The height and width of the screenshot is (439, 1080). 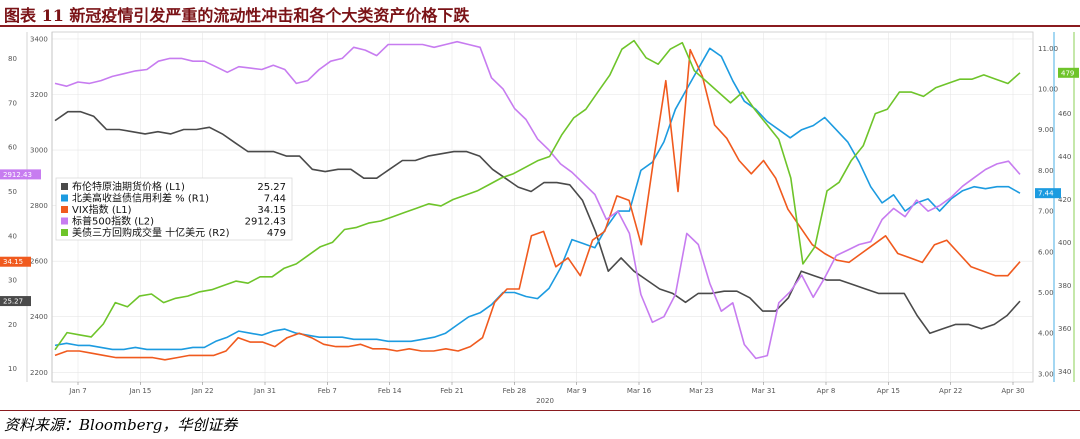 What do you see at coordinates (39, 151) in the screenshot?
I see `axis-l2-tick: 3000` at bounding box center [39, 151].